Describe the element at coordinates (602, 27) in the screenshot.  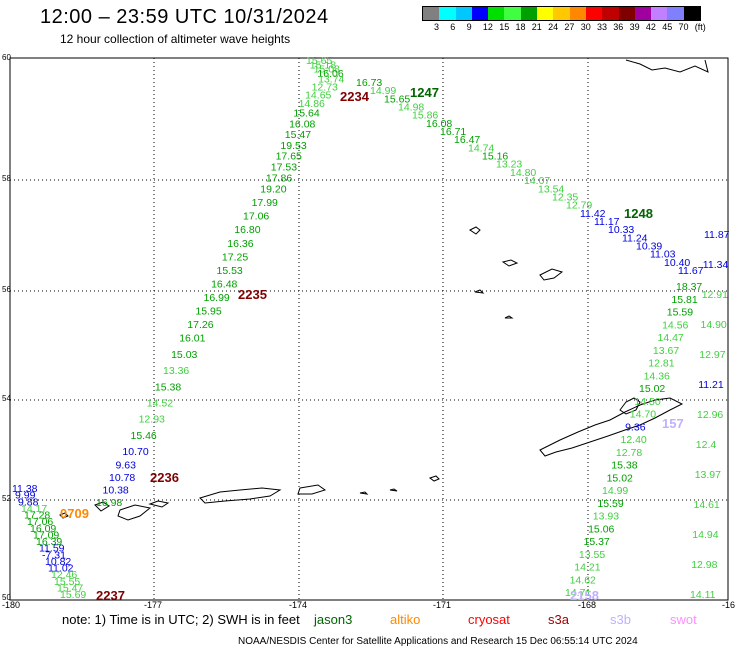
I see `color-scale-label: 33` at that location.